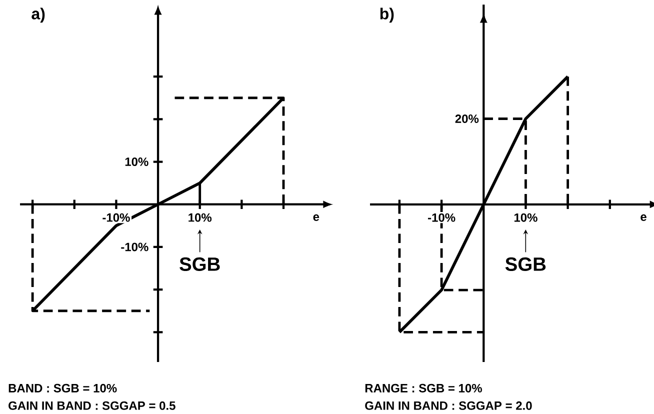  What do you see at coordinates (38, 15) in the screenshot?
I see `chart-title: a)` at bounding box center [38, 15].